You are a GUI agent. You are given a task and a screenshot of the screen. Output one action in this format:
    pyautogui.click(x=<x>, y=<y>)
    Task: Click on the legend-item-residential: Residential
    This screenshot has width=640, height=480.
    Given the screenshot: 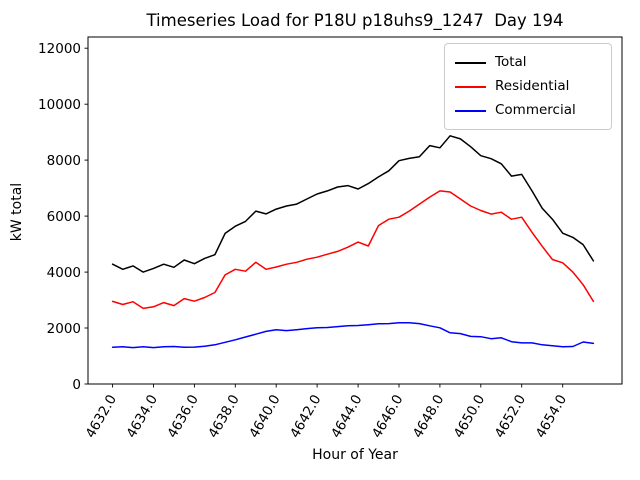 What is the action you would take?
    pyautogui.click(x=528, y=87)
    